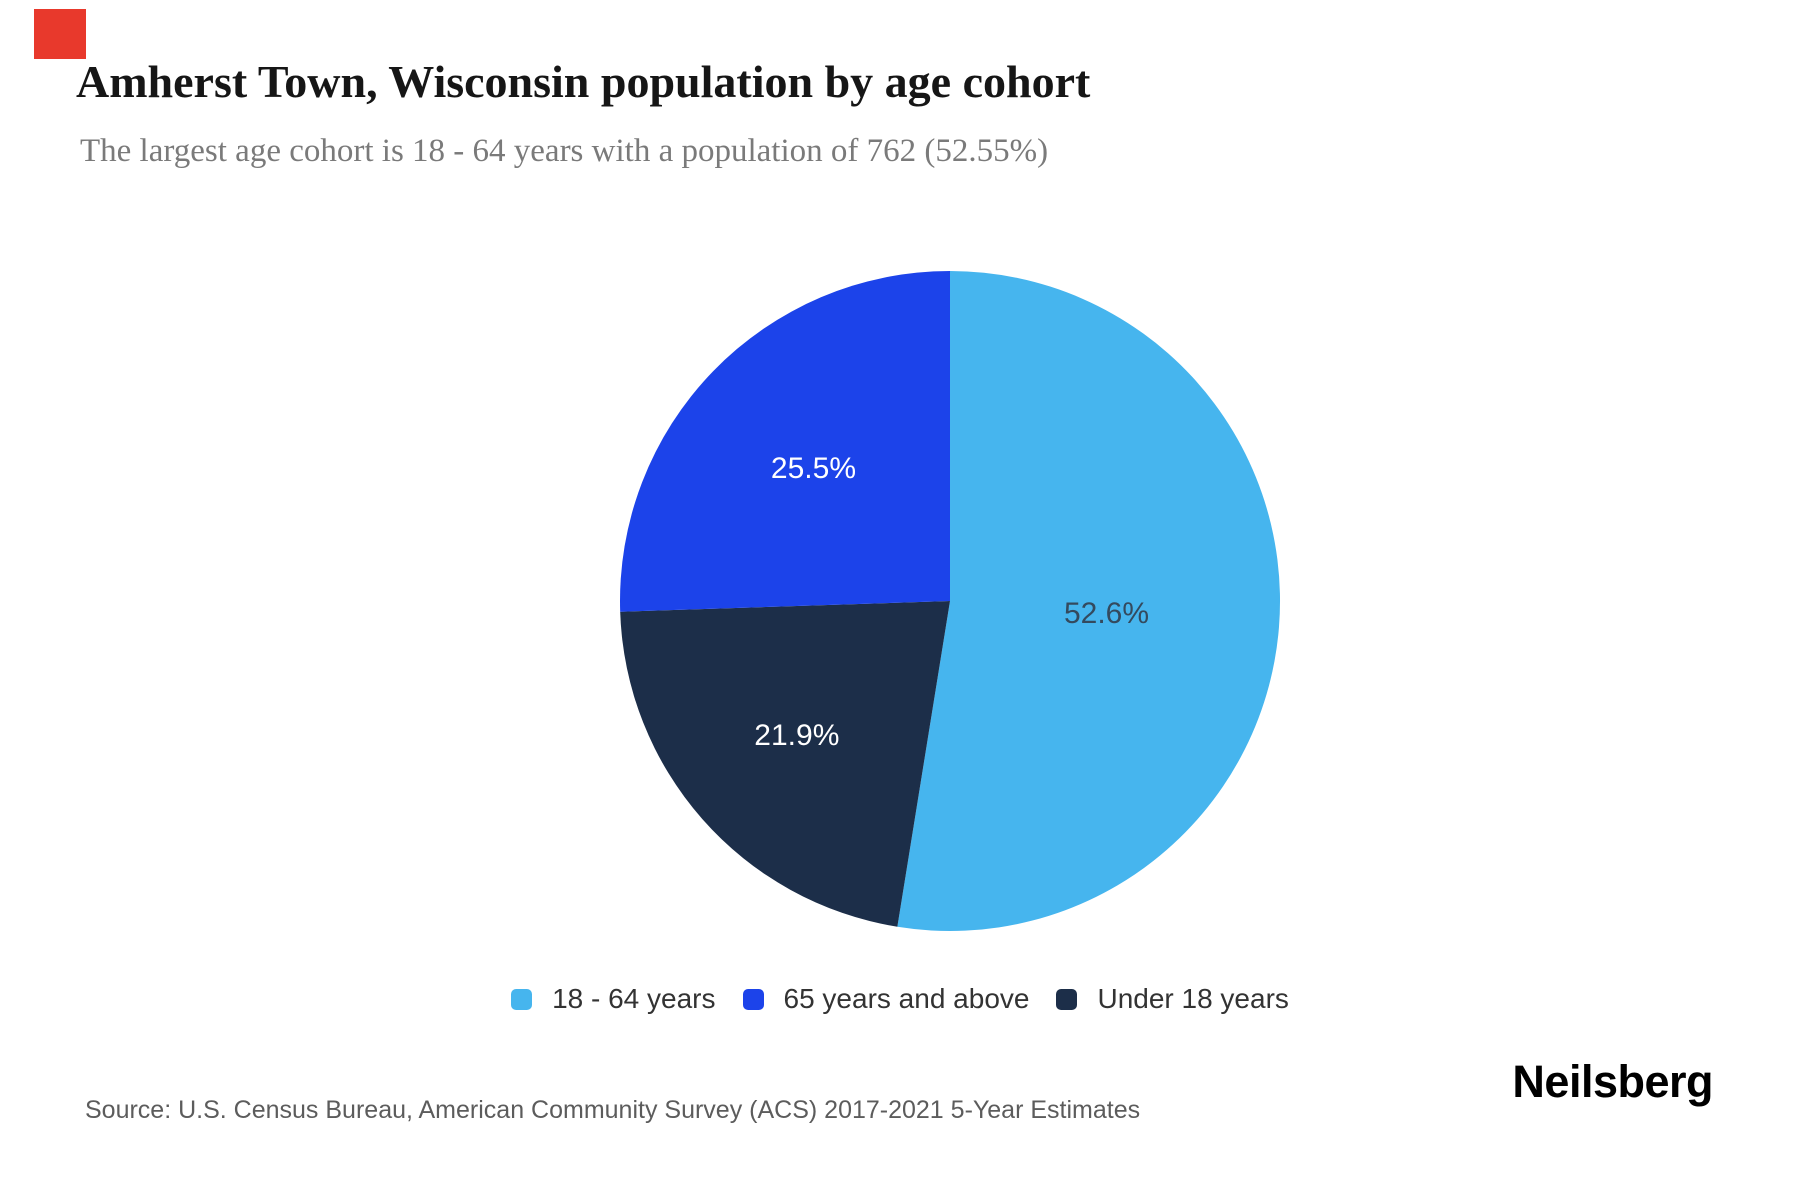 Image resolution: width=1800 pixels, height=1200 pixels. Describe the element at coordinates (813, 468) in the screenshot. I see `pie-slice-label: 25.5%` at that location.